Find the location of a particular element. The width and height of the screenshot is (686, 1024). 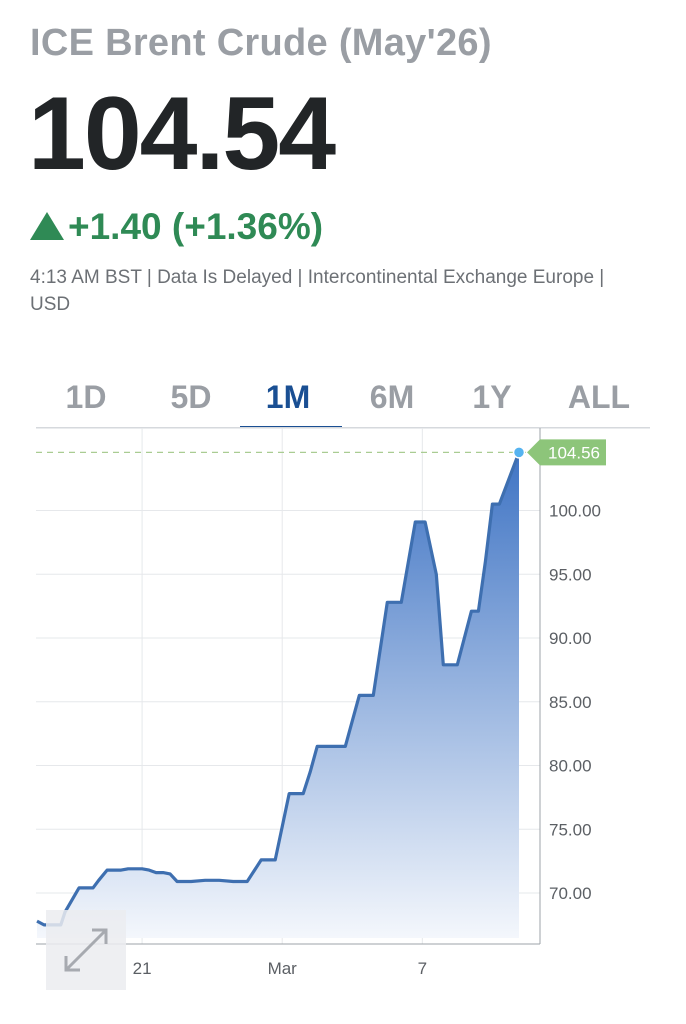

last-price-dot is located at coordinates (519, 452).